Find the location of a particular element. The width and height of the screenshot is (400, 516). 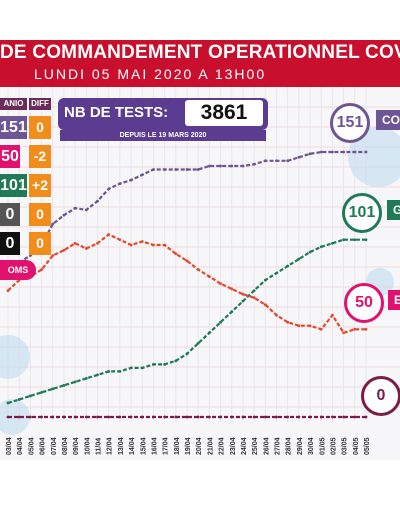

x-tick-label: 12/04 is located at coordinates (110, 446).